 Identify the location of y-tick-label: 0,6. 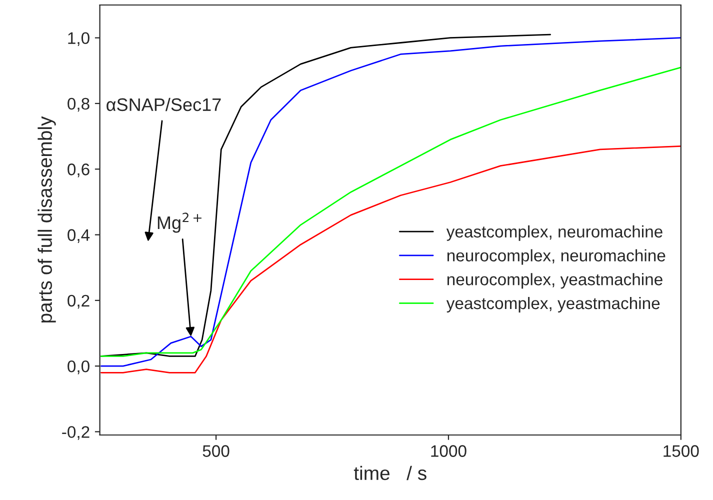
(79, 171).